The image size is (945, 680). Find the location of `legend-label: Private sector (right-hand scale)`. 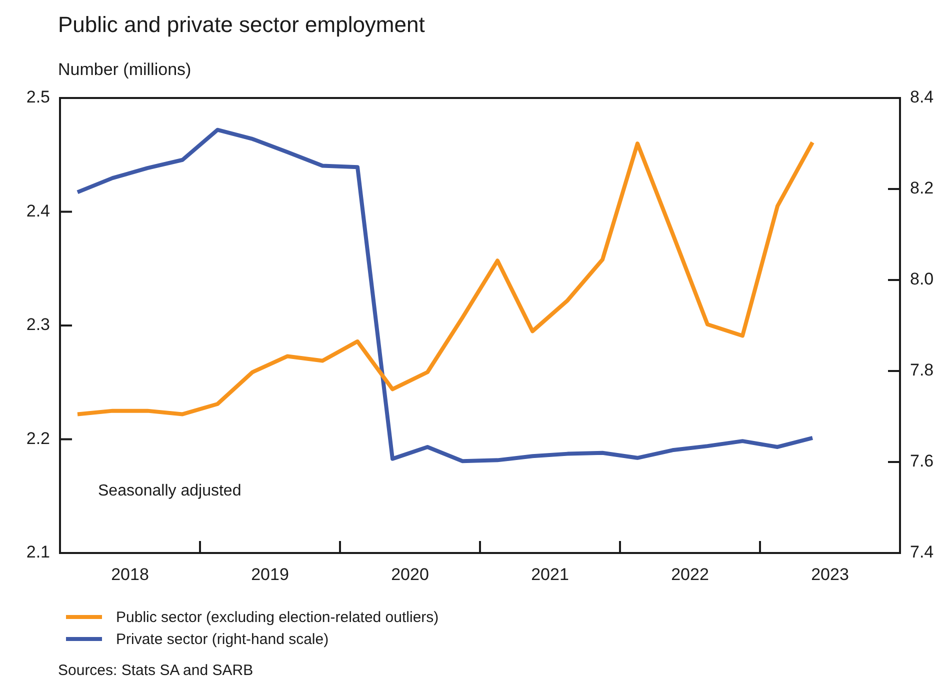

legend-label: Private sector (right-hand scale) is located at coordinates (222, 639).